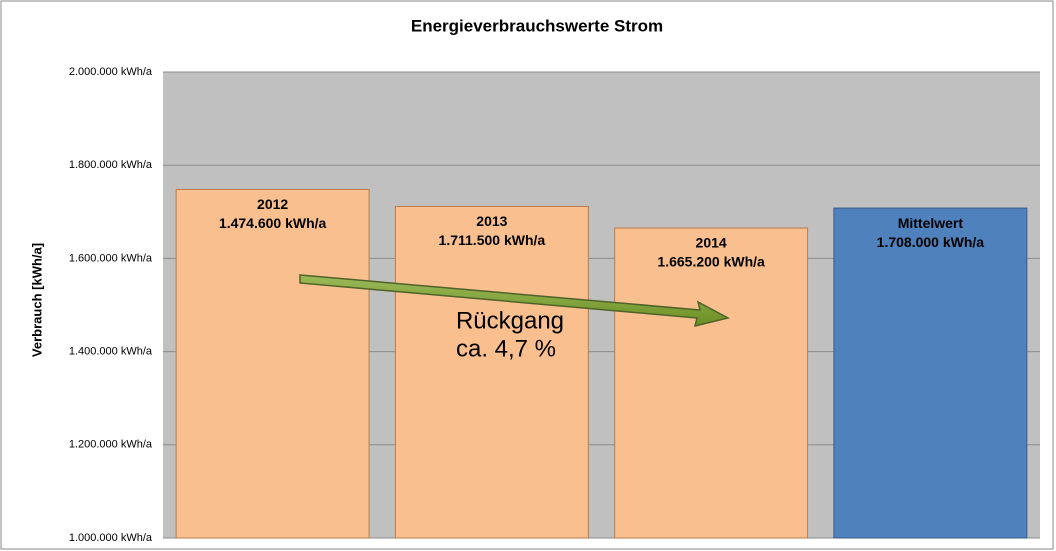 The width and height of the screenshot is (1056, 551). What do you see at coordinates (492, 240) in the screenshot?
I see `bar-value-label: 1.711.500 kWh/a` at bounding box center [492, 240].